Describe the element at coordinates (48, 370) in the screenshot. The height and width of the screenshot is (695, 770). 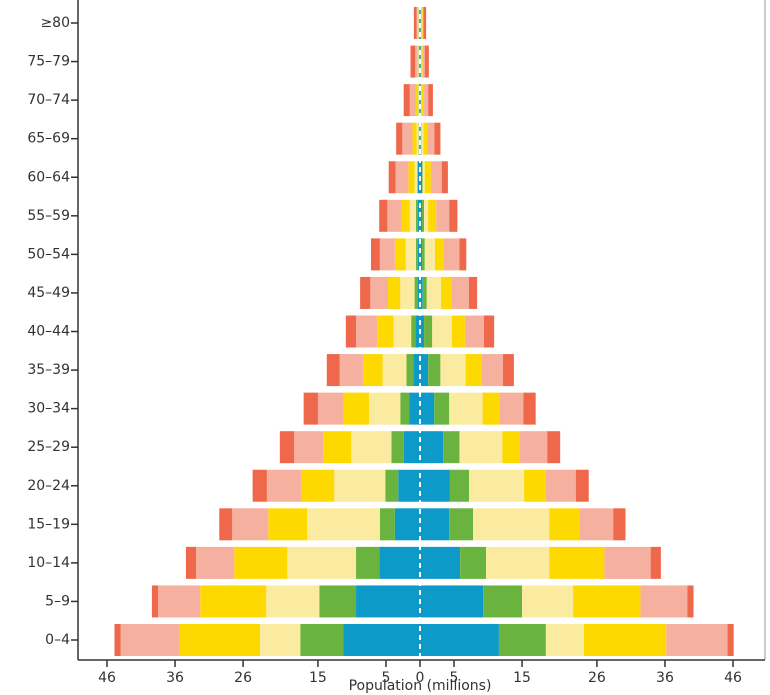
I see `y-tick-label: 35–39` at that location.